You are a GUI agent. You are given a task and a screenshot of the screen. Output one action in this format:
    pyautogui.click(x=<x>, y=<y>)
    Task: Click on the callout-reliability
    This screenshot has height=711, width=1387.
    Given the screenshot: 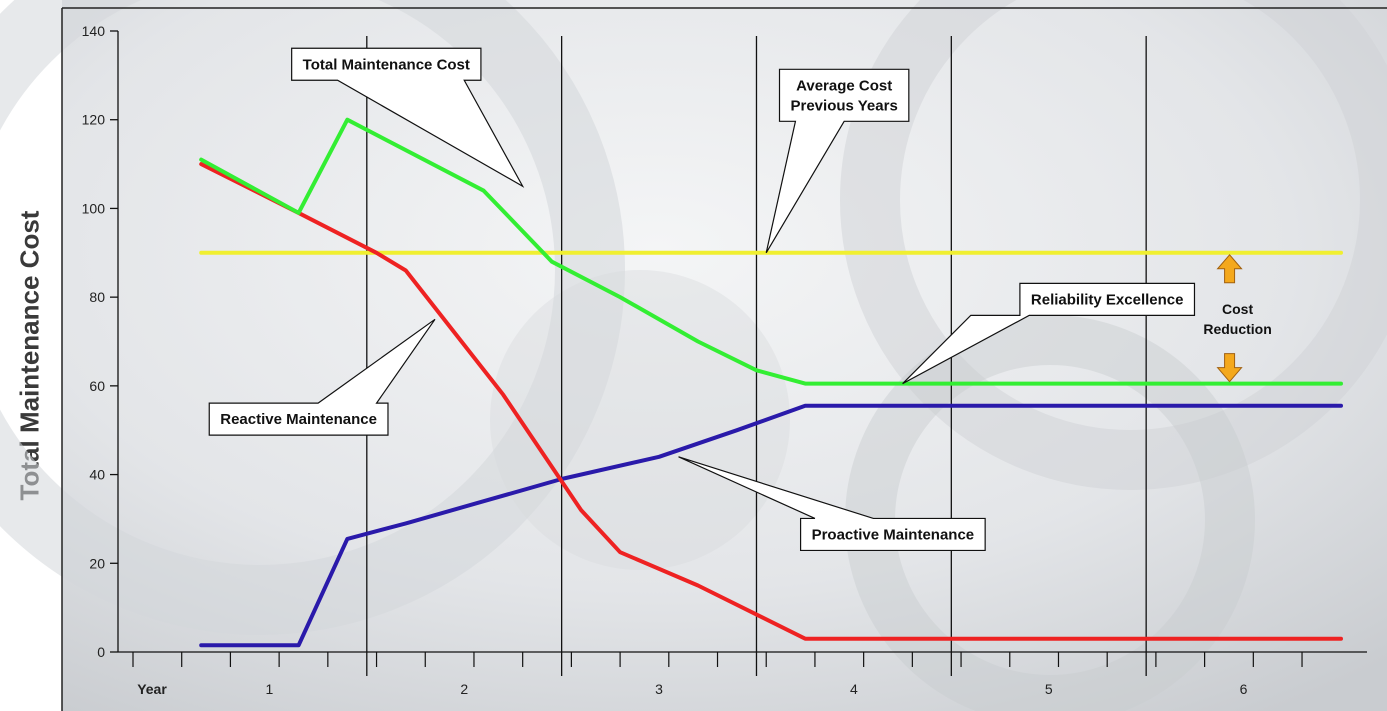 What is the action you would take?
    pyautogui.click(x=1049, y=333)
    